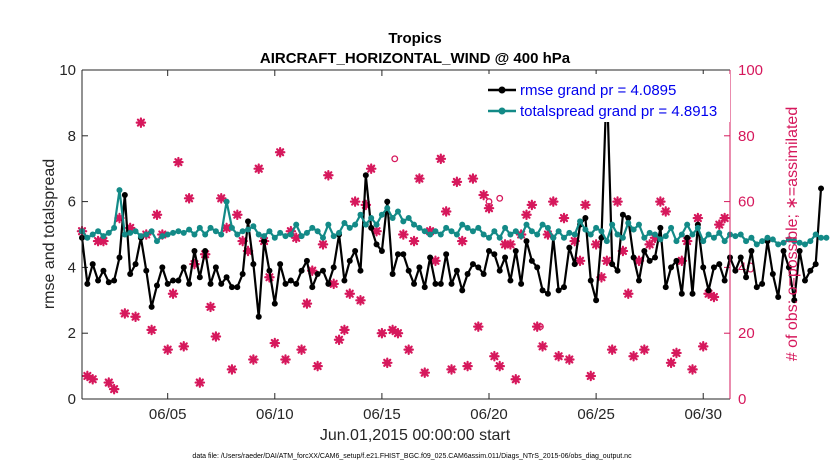  Describe the element at coordinates (746, 333) in the screenshot. I see `y-right-tick-label: 20` at that location.